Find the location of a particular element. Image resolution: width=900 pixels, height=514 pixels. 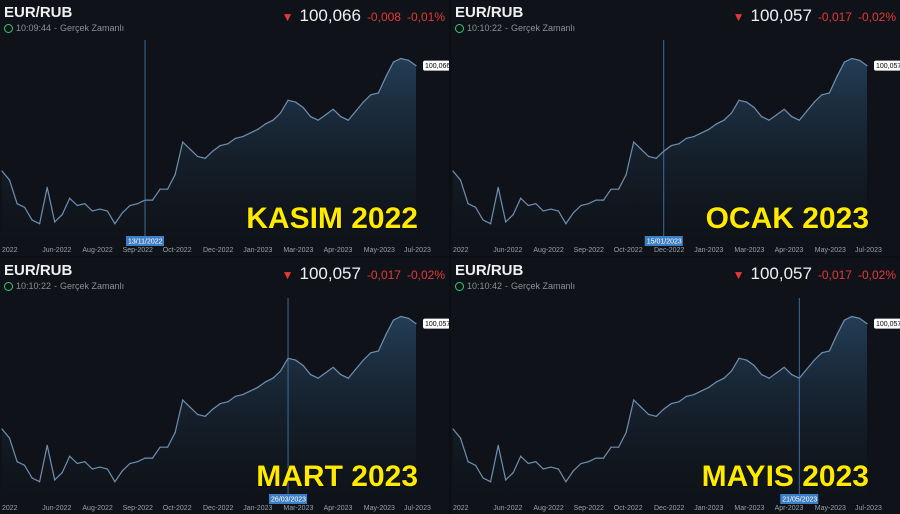

caption-label: MART 2023 is located at coordinates (337, 476).